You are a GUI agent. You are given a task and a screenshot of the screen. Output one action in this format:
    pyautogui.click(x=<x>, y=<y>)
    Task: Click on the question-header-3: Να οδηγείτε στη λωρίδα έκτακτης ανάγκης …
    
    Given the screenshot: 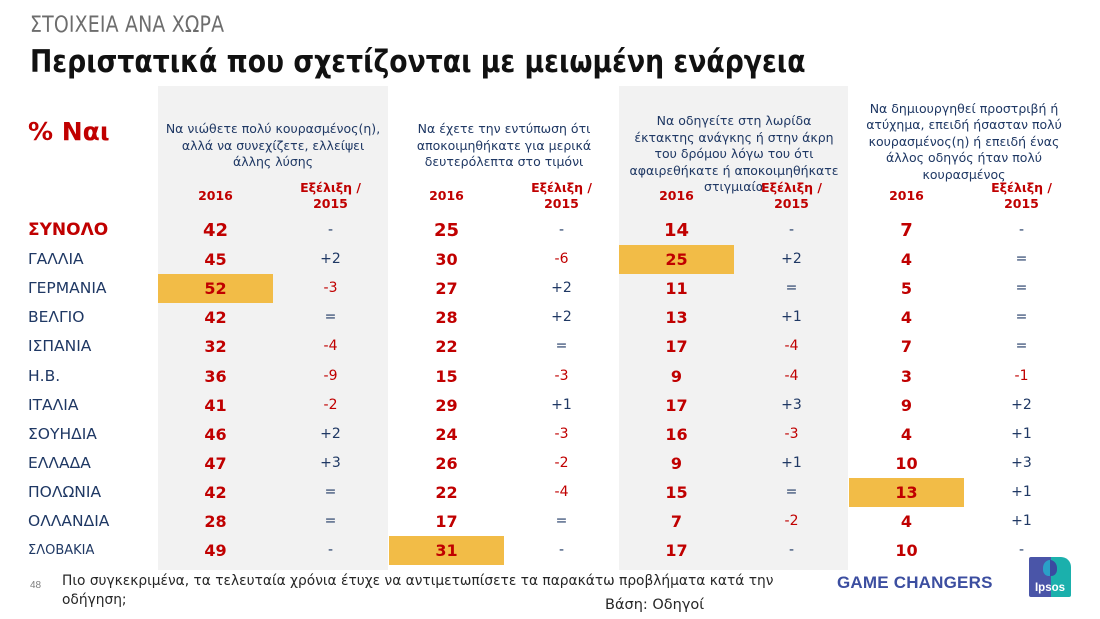 What is the action you would take?
    pyautogui.click(x=734, y=153)
    